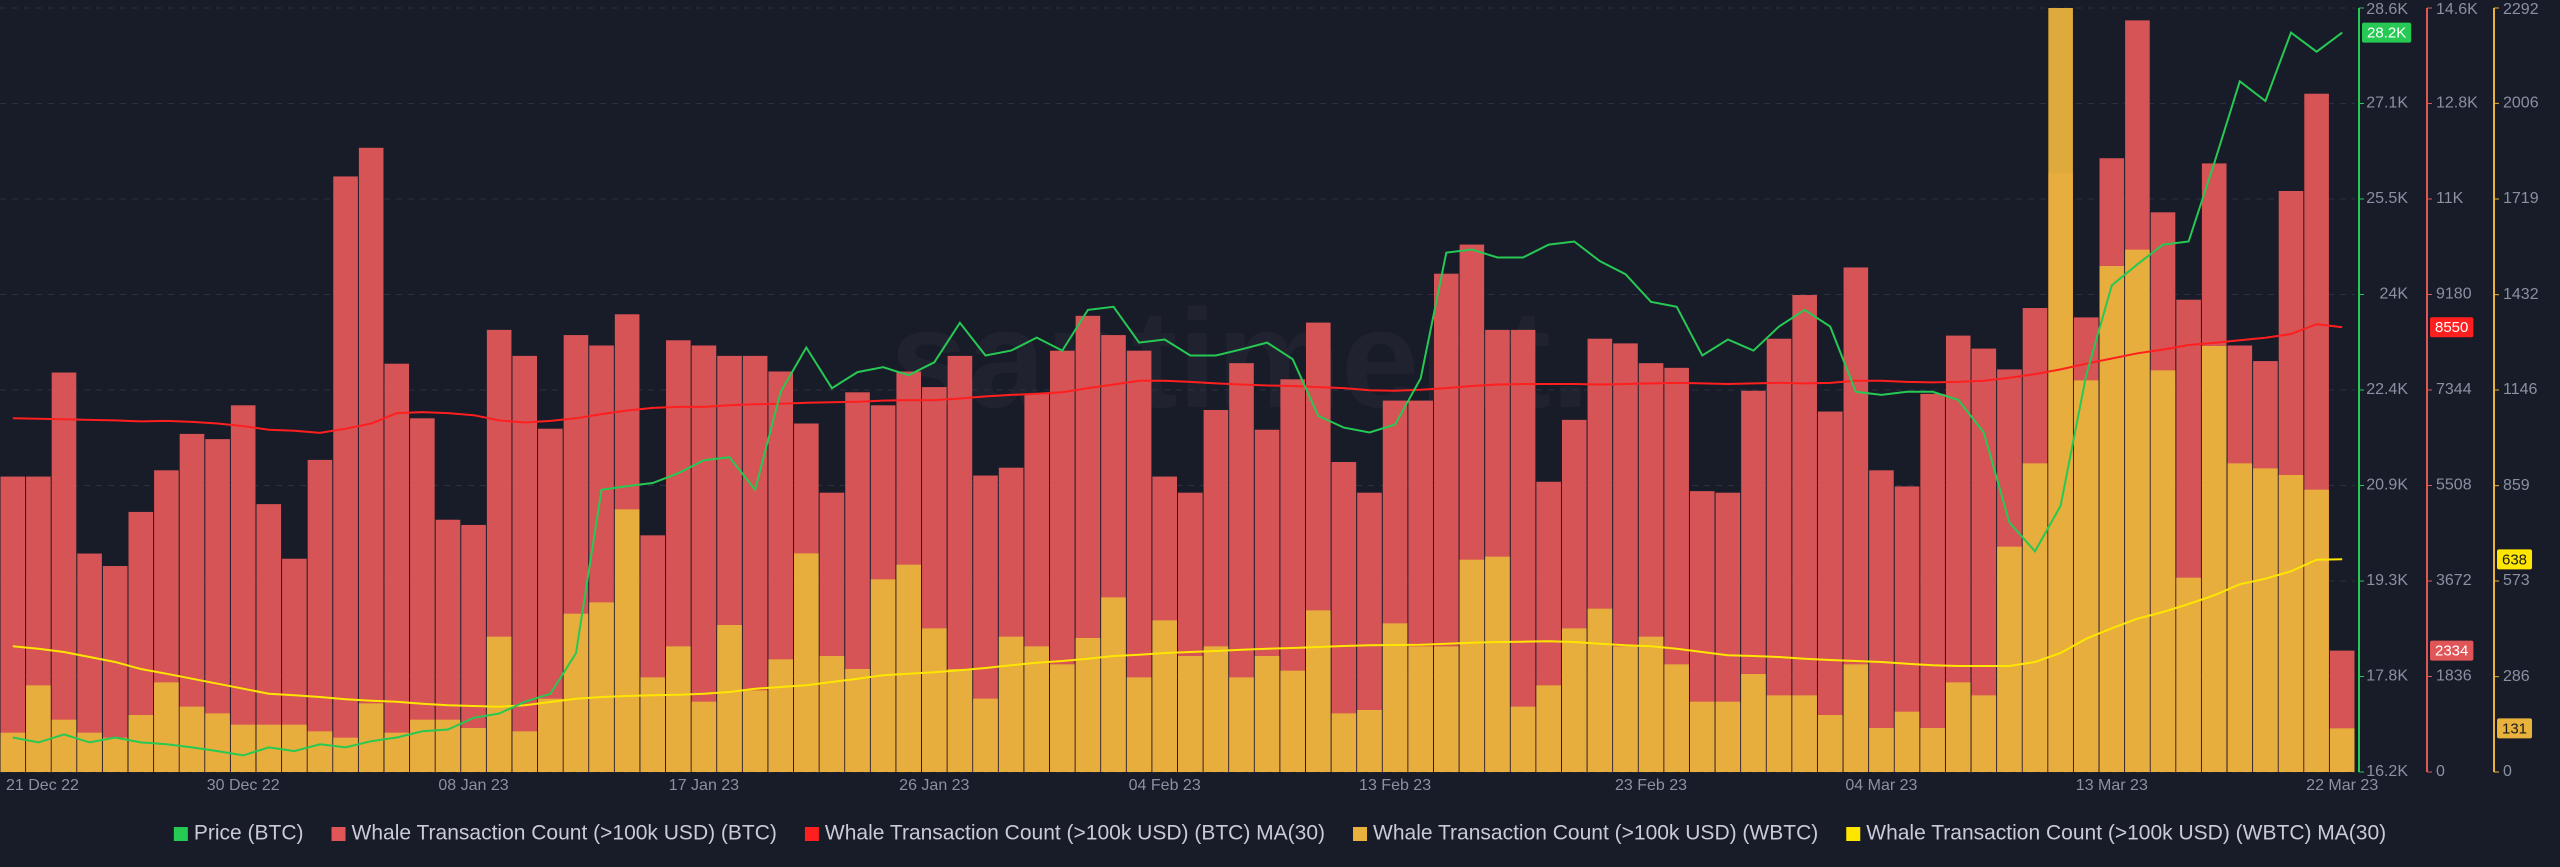 Image resolution: width=2560 pixels, height=867 pixels. I want to click on y-tick-label: 3672, so click(2454, 580).